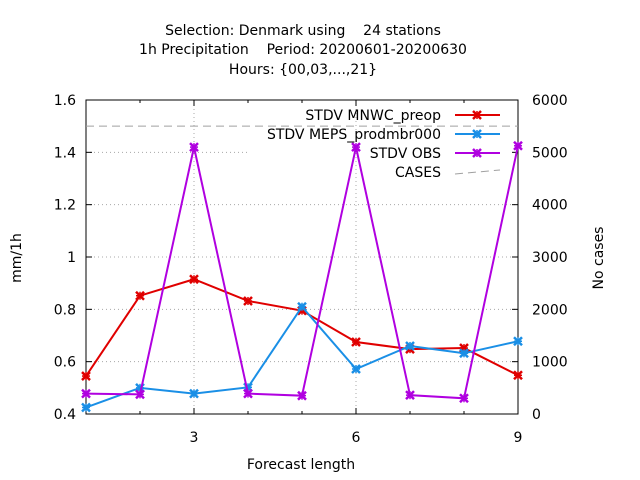 Image resolution: width=640 pixels, height=480 pixels. What do you see at coordinates (550, 363) in the screenshot?
I see `y2-tick-label: 1000` at bounding box center [550, 363].